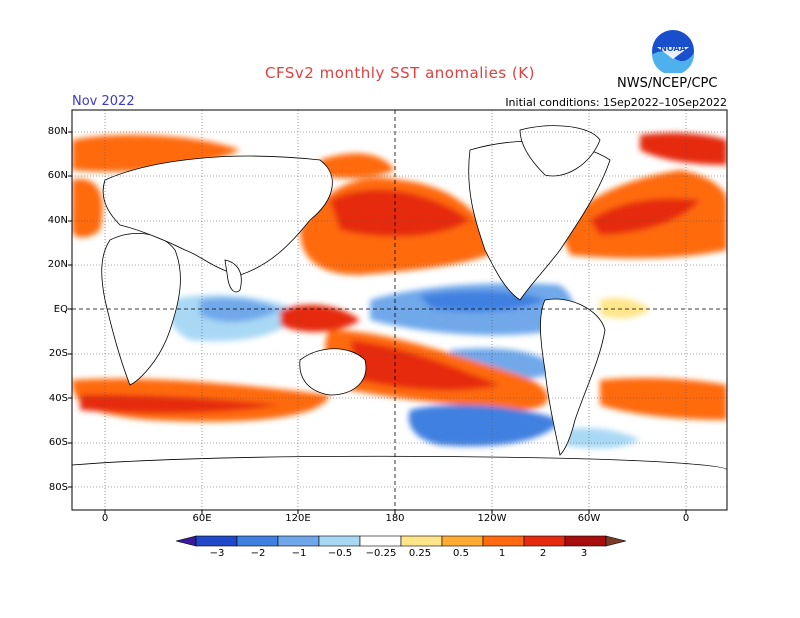 The image size is (800, 618). I want to click on credit-text: NWS/NCEP/CPC, so click(667, 83).